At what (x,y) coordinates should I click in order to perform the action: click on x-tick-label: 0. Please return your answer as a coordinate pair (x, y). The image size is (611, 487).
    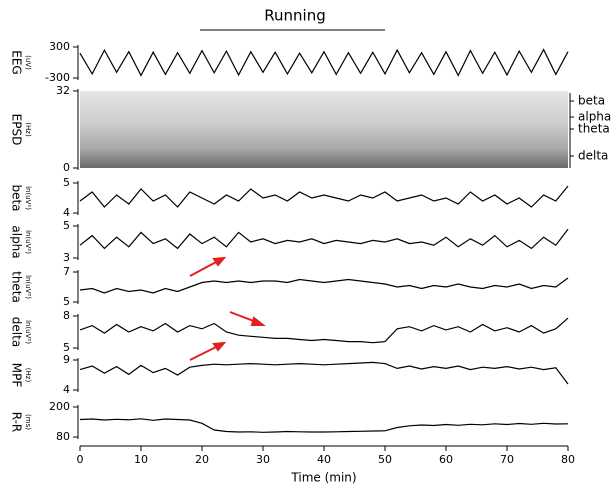
    Looking at the image, I should click on (80, 459).